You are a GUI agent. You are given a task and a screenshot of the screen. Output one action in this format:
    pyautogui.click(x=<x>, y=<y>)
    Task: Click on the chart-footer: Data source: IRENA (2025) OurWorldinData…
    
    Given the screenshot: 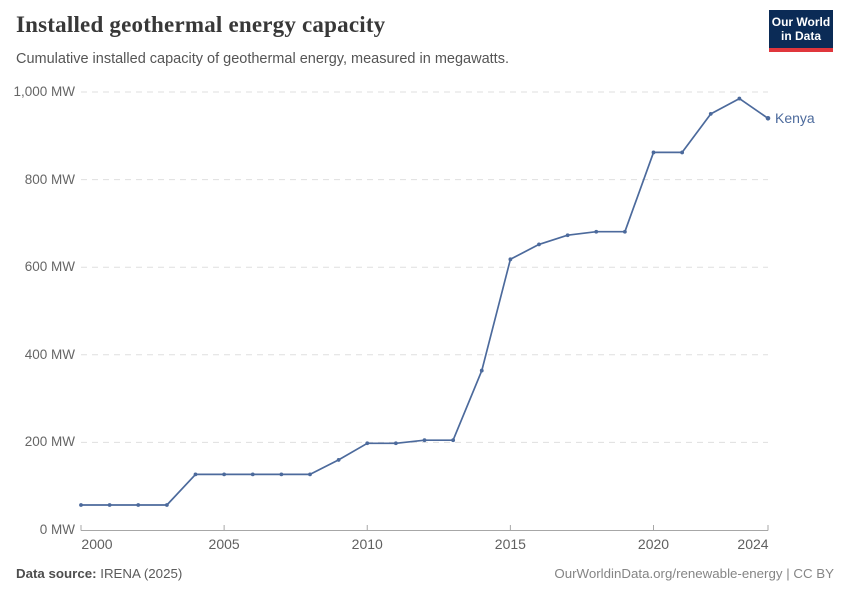 What is the action you would take?
    pyautogui.click(x=425, y=573)
    